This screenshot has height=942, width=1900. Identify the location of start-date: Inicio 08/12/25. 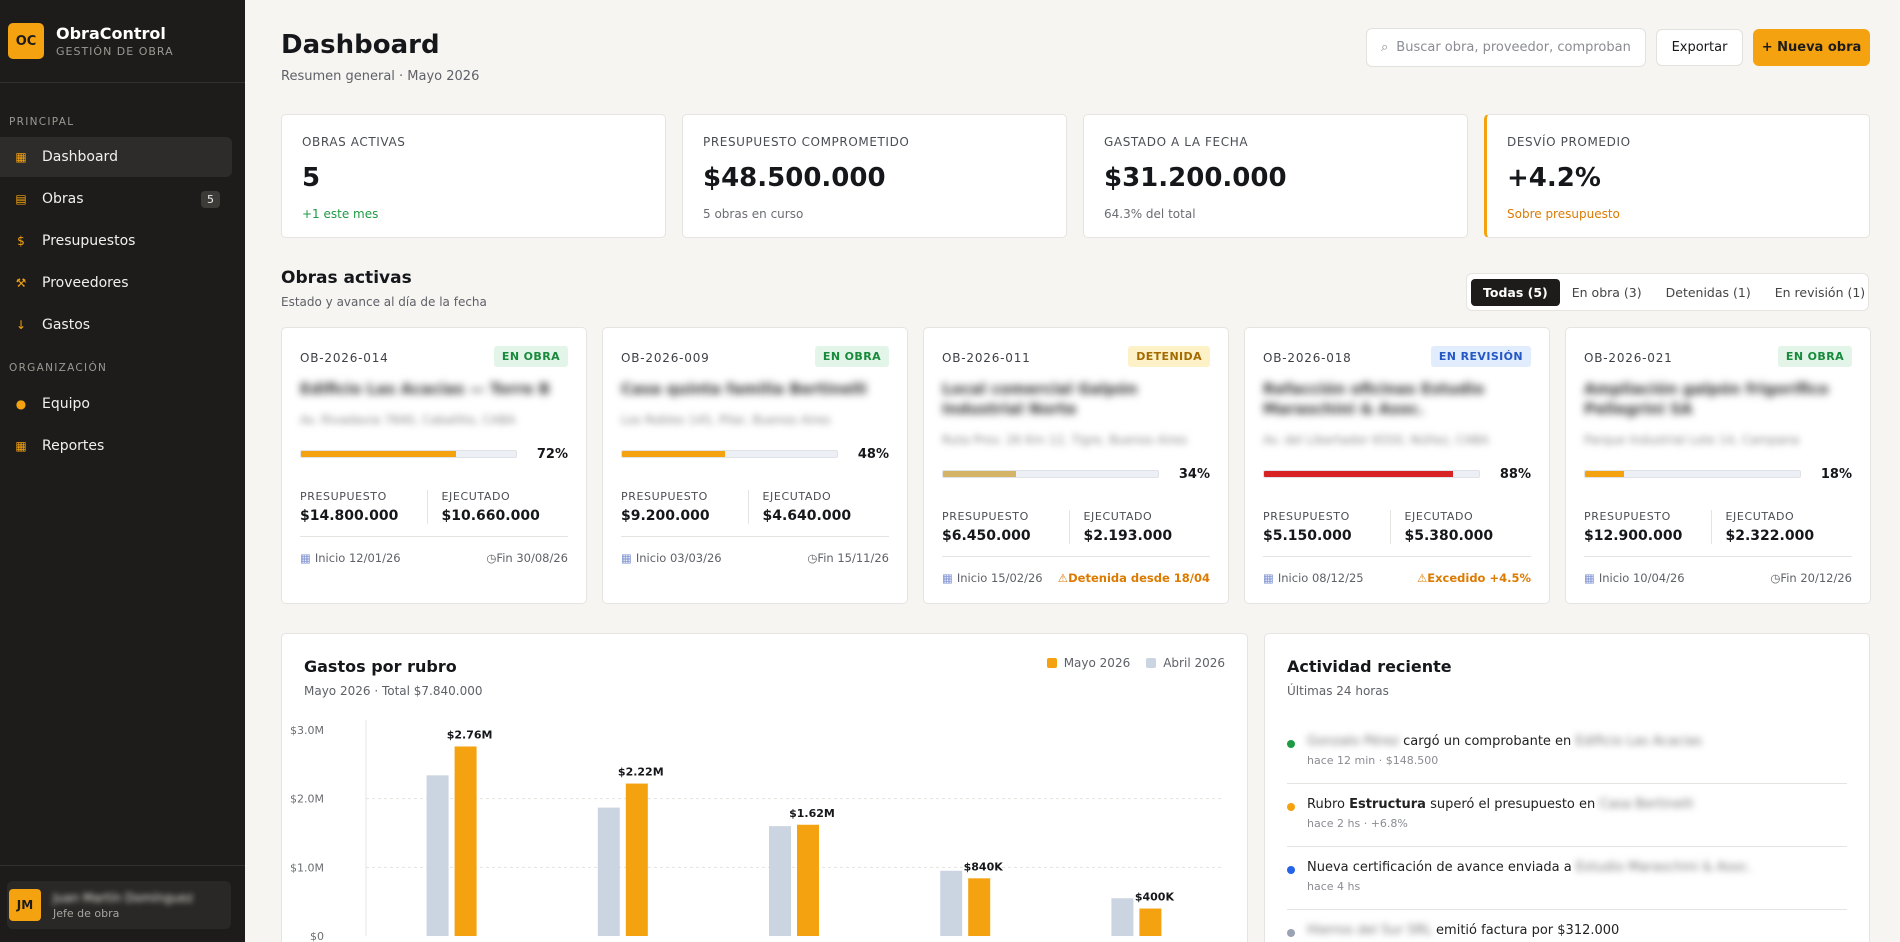
(1320, 578).